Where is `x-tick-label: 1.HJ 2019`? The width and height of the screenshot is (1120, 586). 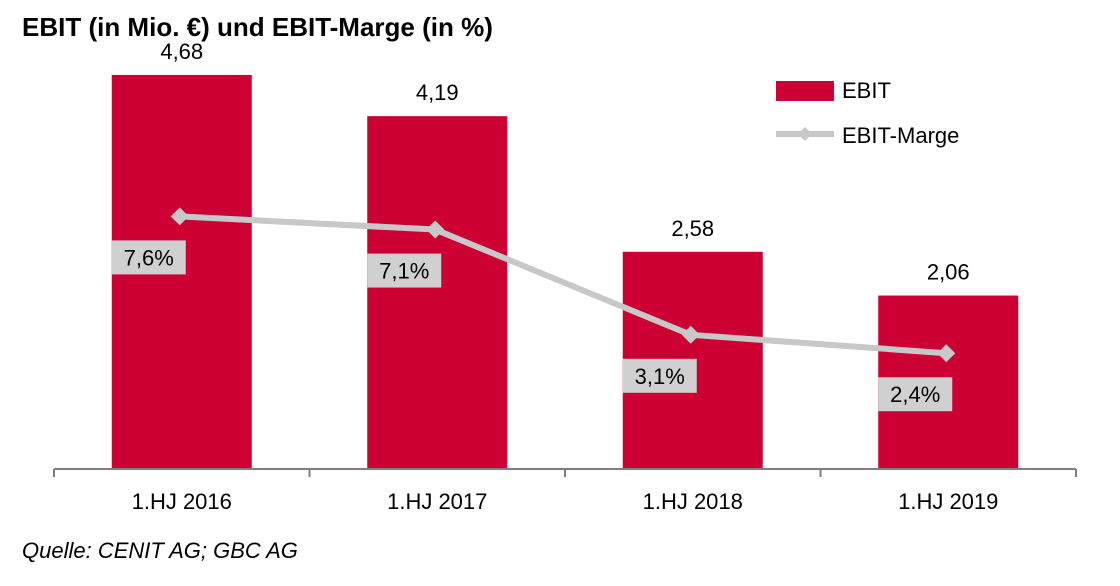
x-tick-label: 1.HJ 2019 is located at coordinates (948, 501).